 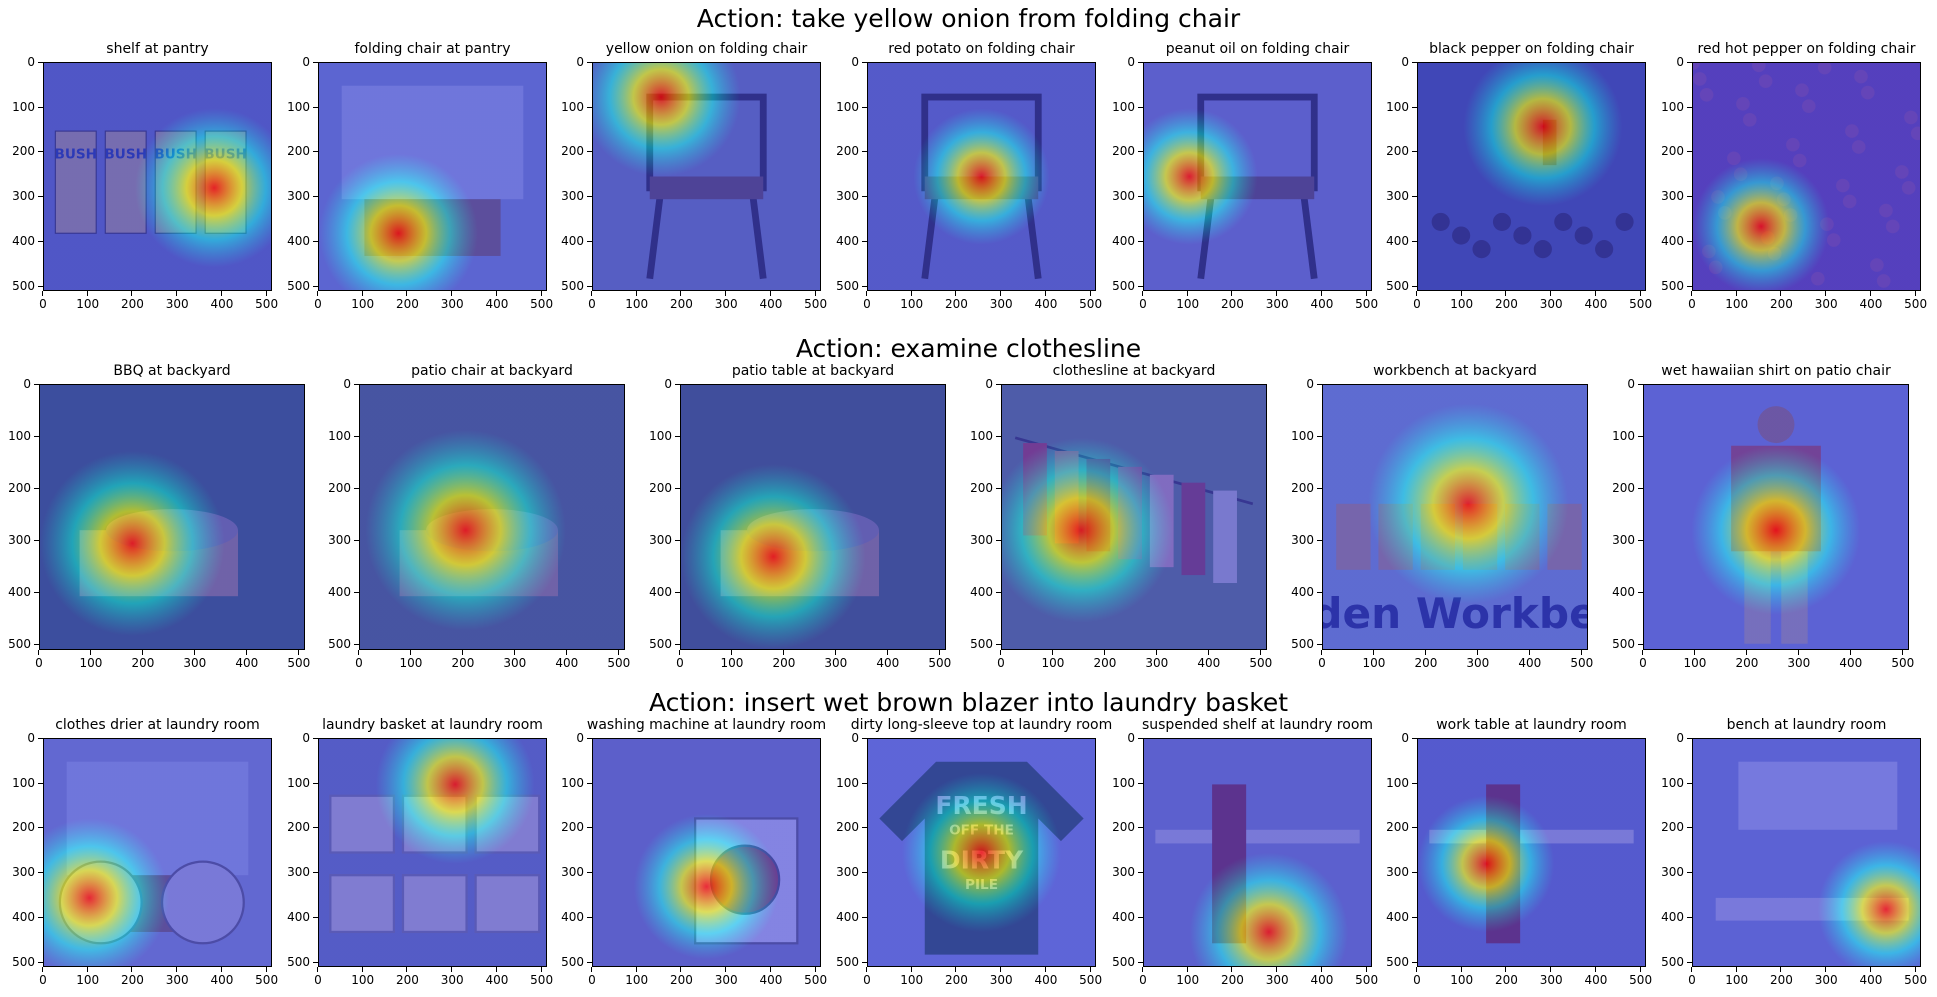 What do you see at coordinates (981, 49) in the screenshot?
I see `panel-title: red potato on folding chair` at bounding box center [981, 49].